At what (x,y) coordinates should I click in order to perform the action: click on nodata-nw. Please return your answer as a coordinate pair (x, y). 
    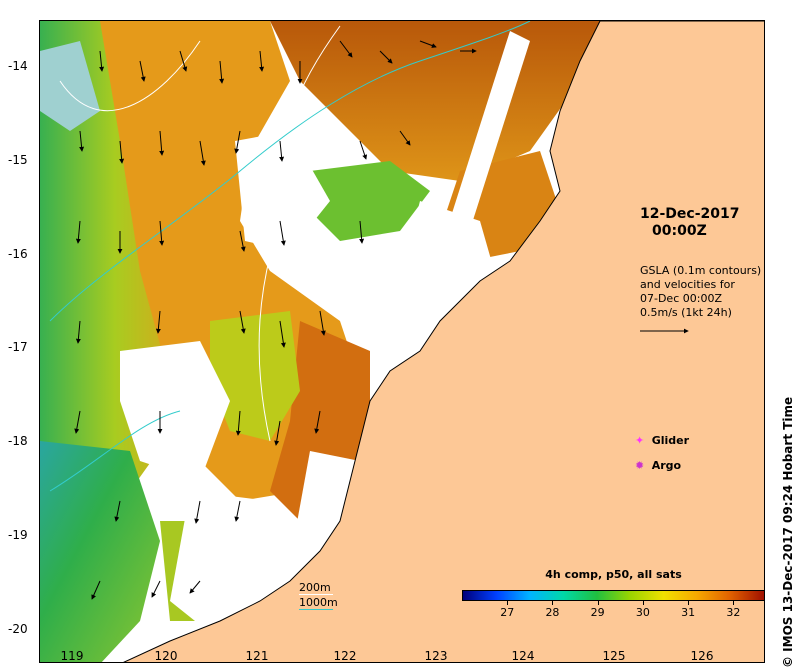
    Looking at the image, I should click on (70, 86).